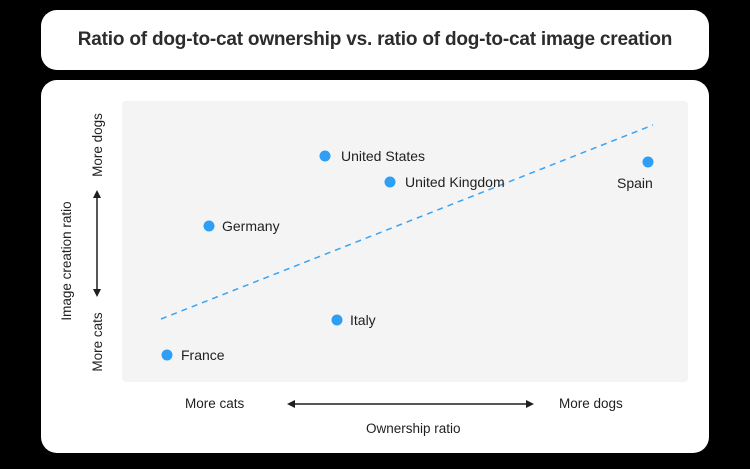  I want to click on data-point-france, so click(167, 355).